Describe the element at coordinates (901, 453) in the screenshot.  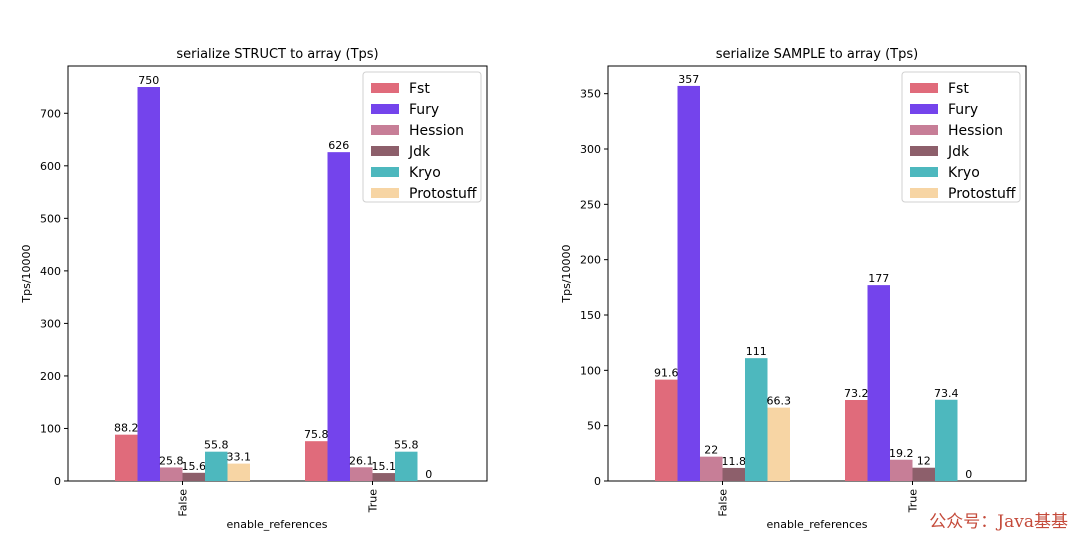
I see `bar-value-label: 19.2` at that location.